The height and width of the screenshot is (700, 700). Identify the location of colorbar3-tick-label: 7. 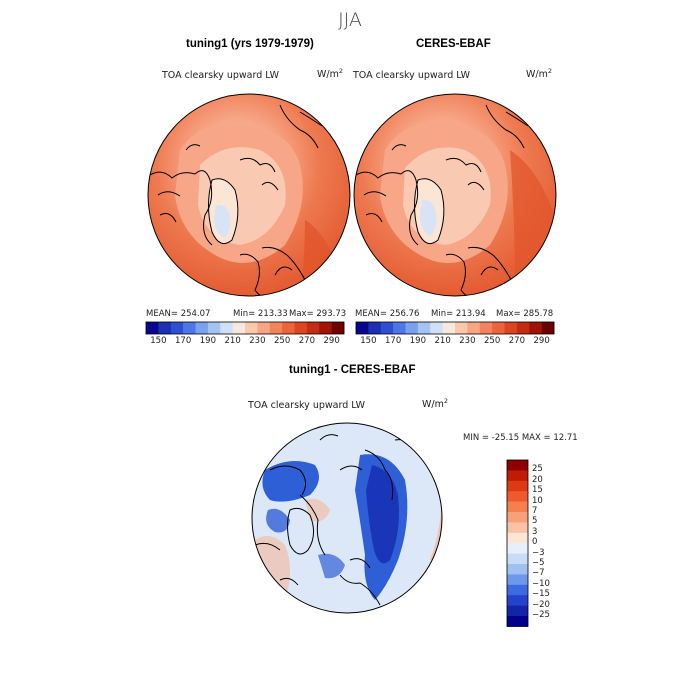
(535, 511).